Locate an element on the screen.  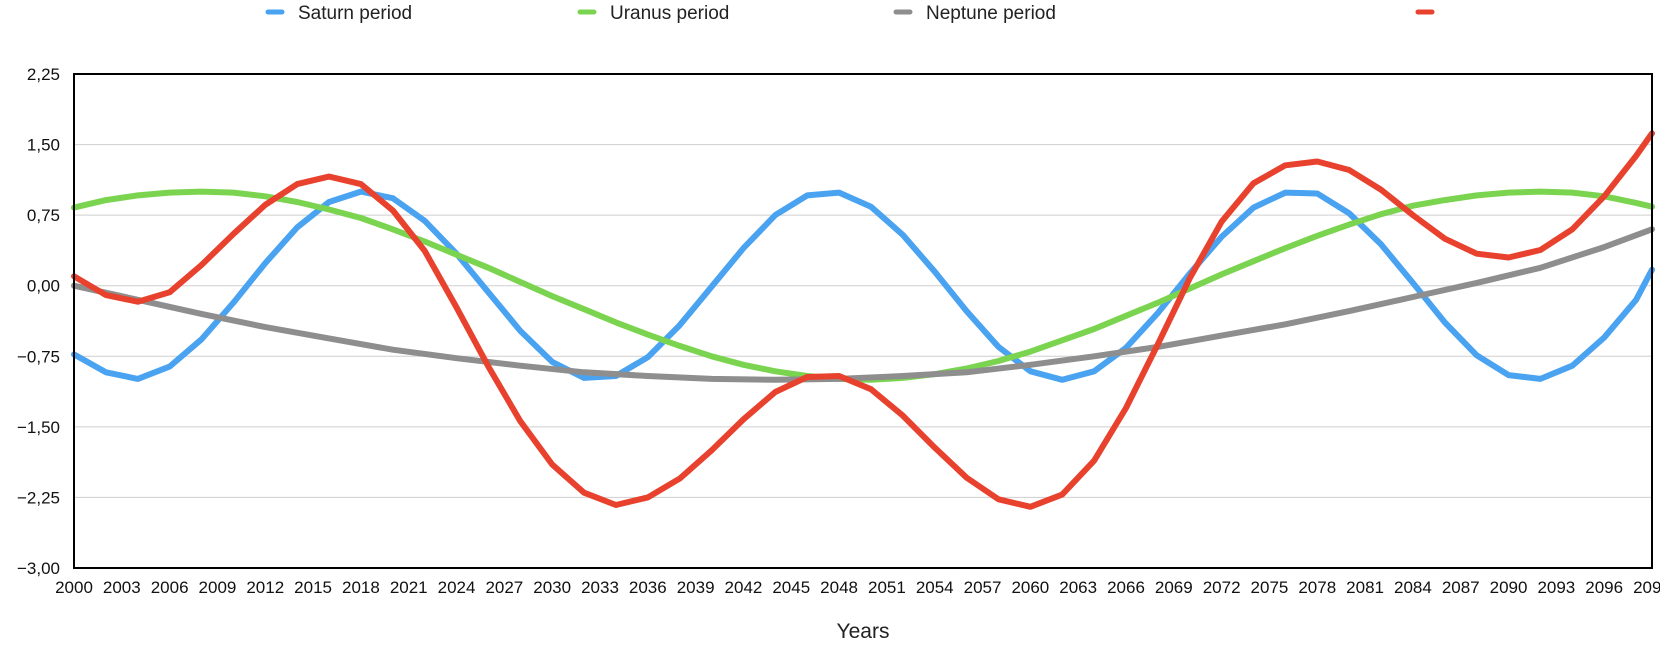
legend: Saturn period Uranus period Neptune period is located at coordinates (850, 13).